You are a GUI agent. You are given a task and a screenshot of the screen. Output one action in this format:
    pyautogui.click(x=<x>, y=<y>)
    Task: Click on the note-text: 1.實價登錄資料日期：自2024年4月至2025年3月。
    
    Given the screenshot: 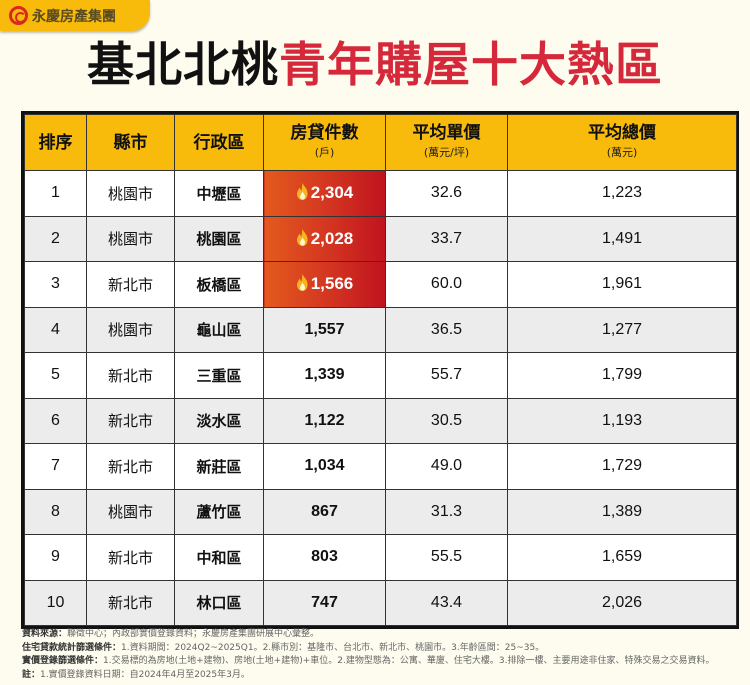 What is the action you would take?
    pyautogui.click(x=145, y=674)
    